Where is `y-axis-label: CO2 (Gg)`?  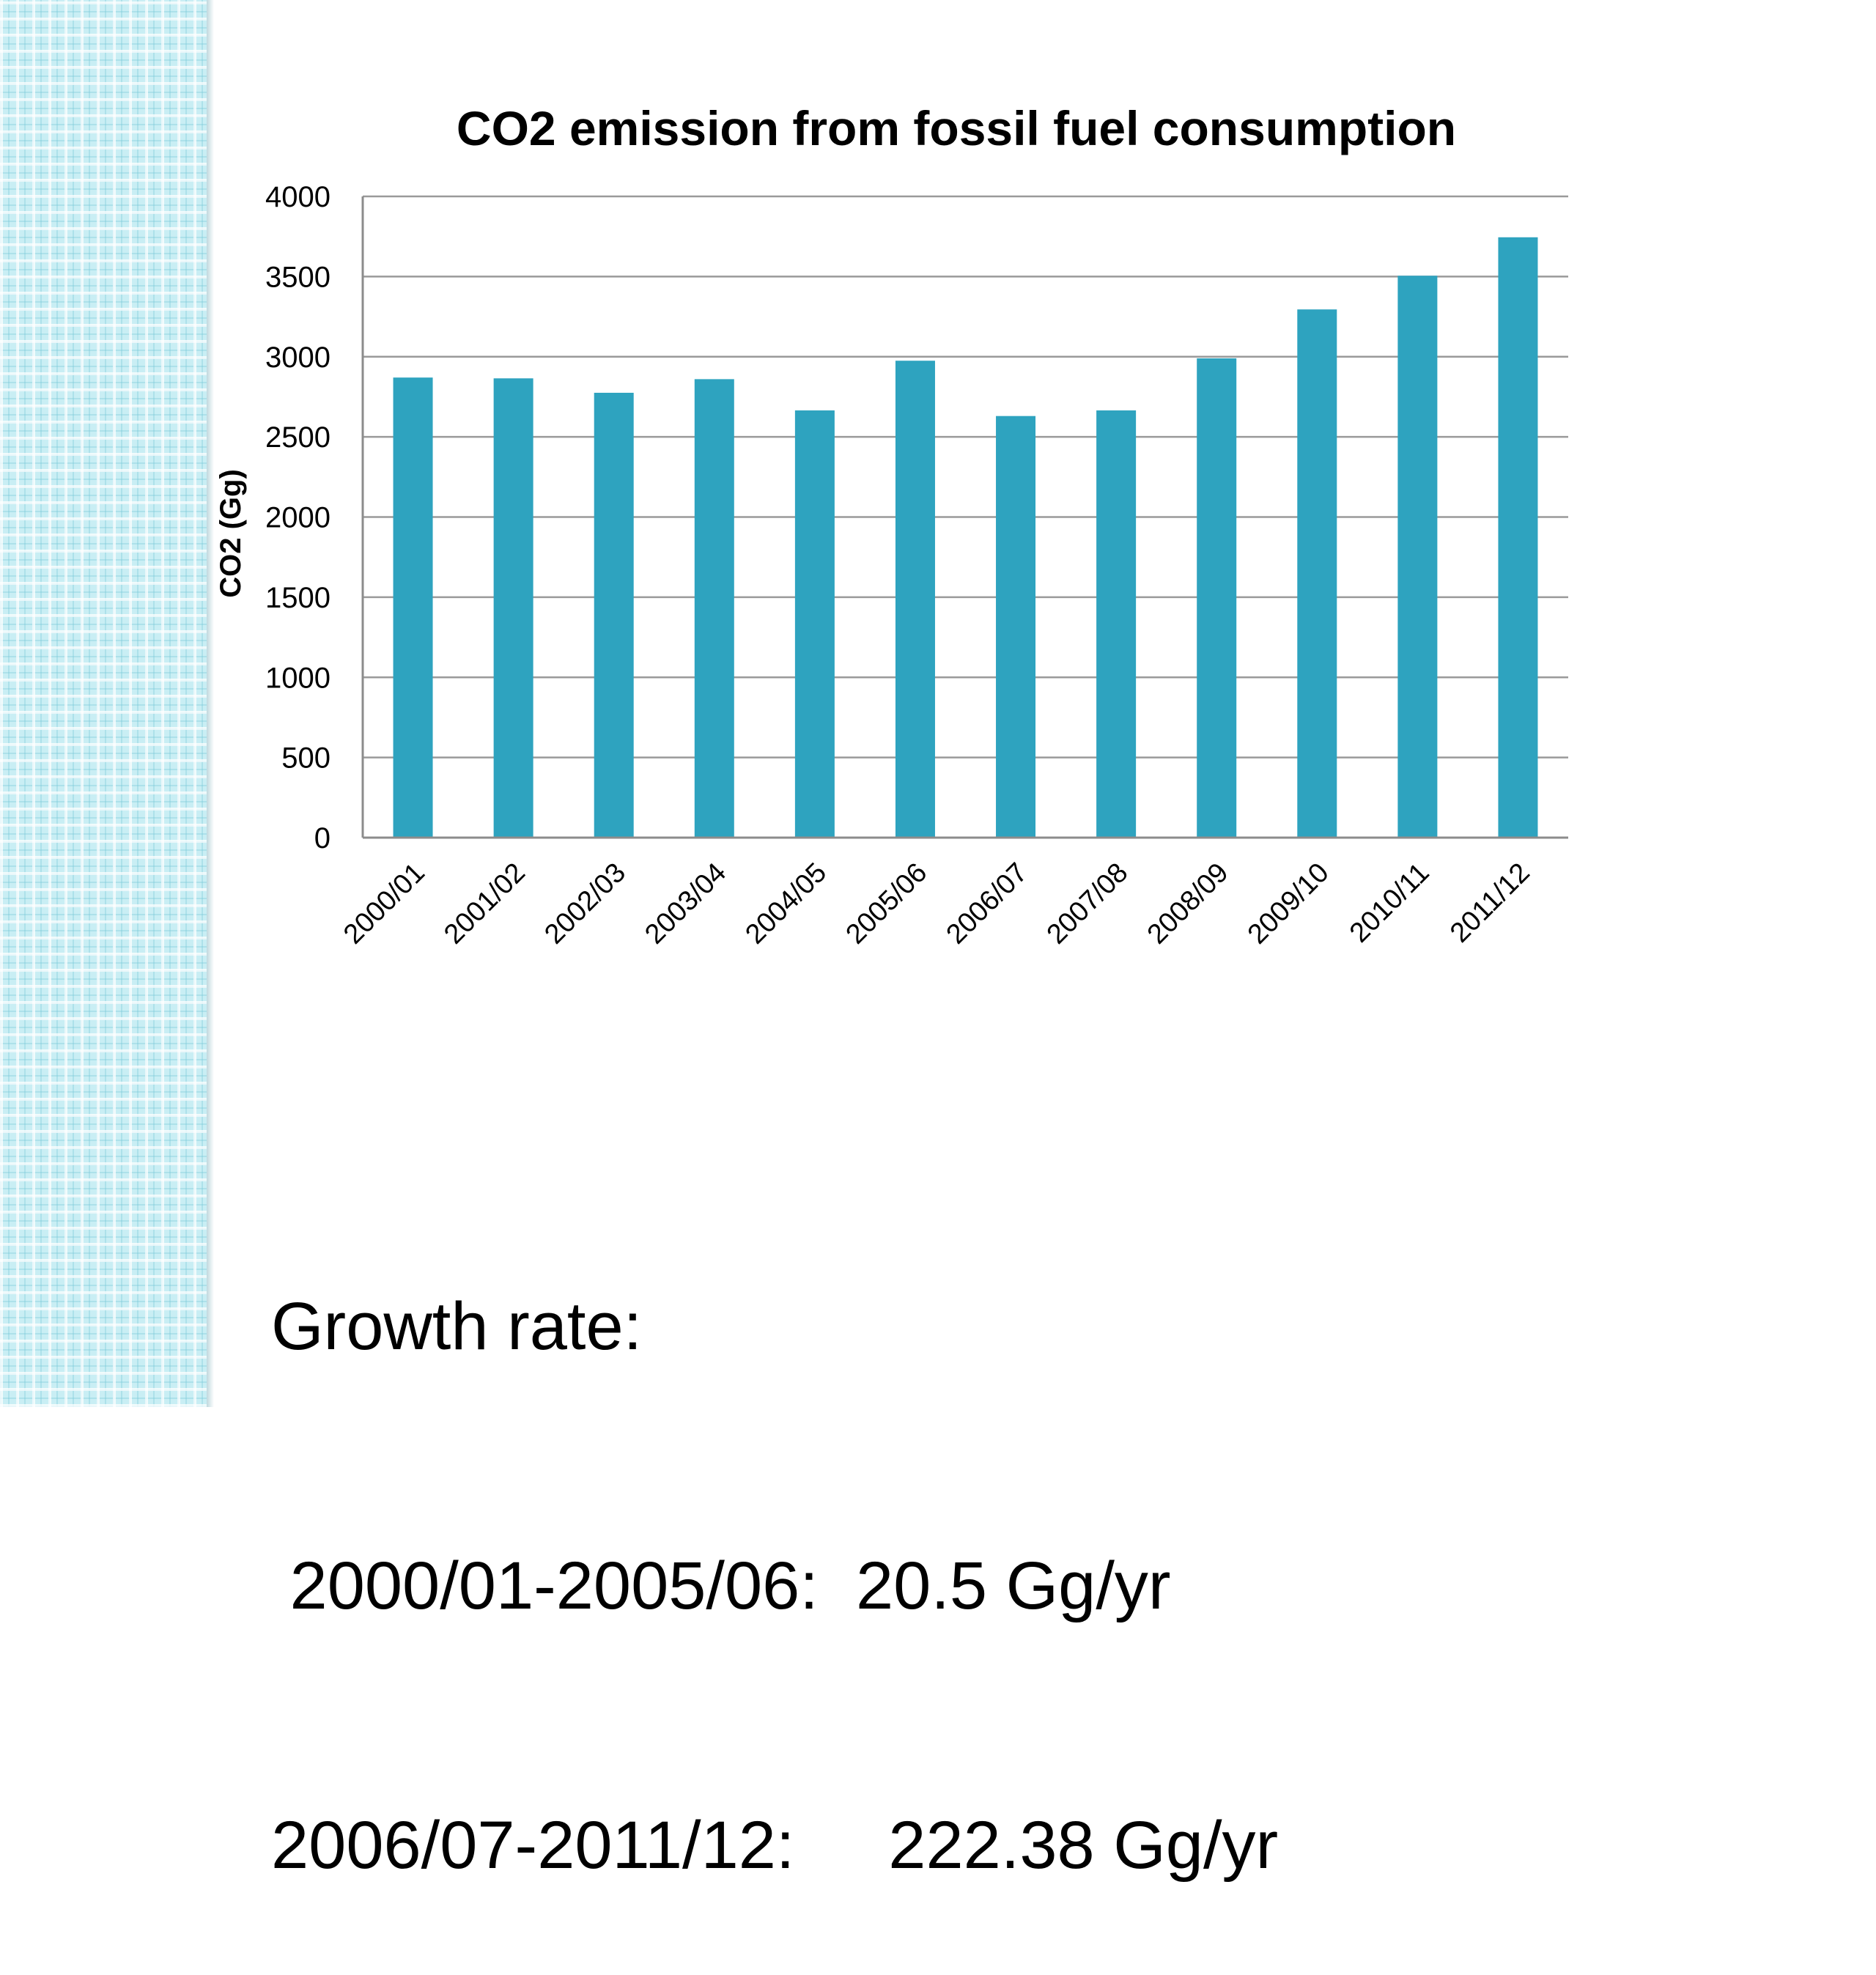
y-axis-label: CO2 (Gg) is located at coordinates (231, 533).